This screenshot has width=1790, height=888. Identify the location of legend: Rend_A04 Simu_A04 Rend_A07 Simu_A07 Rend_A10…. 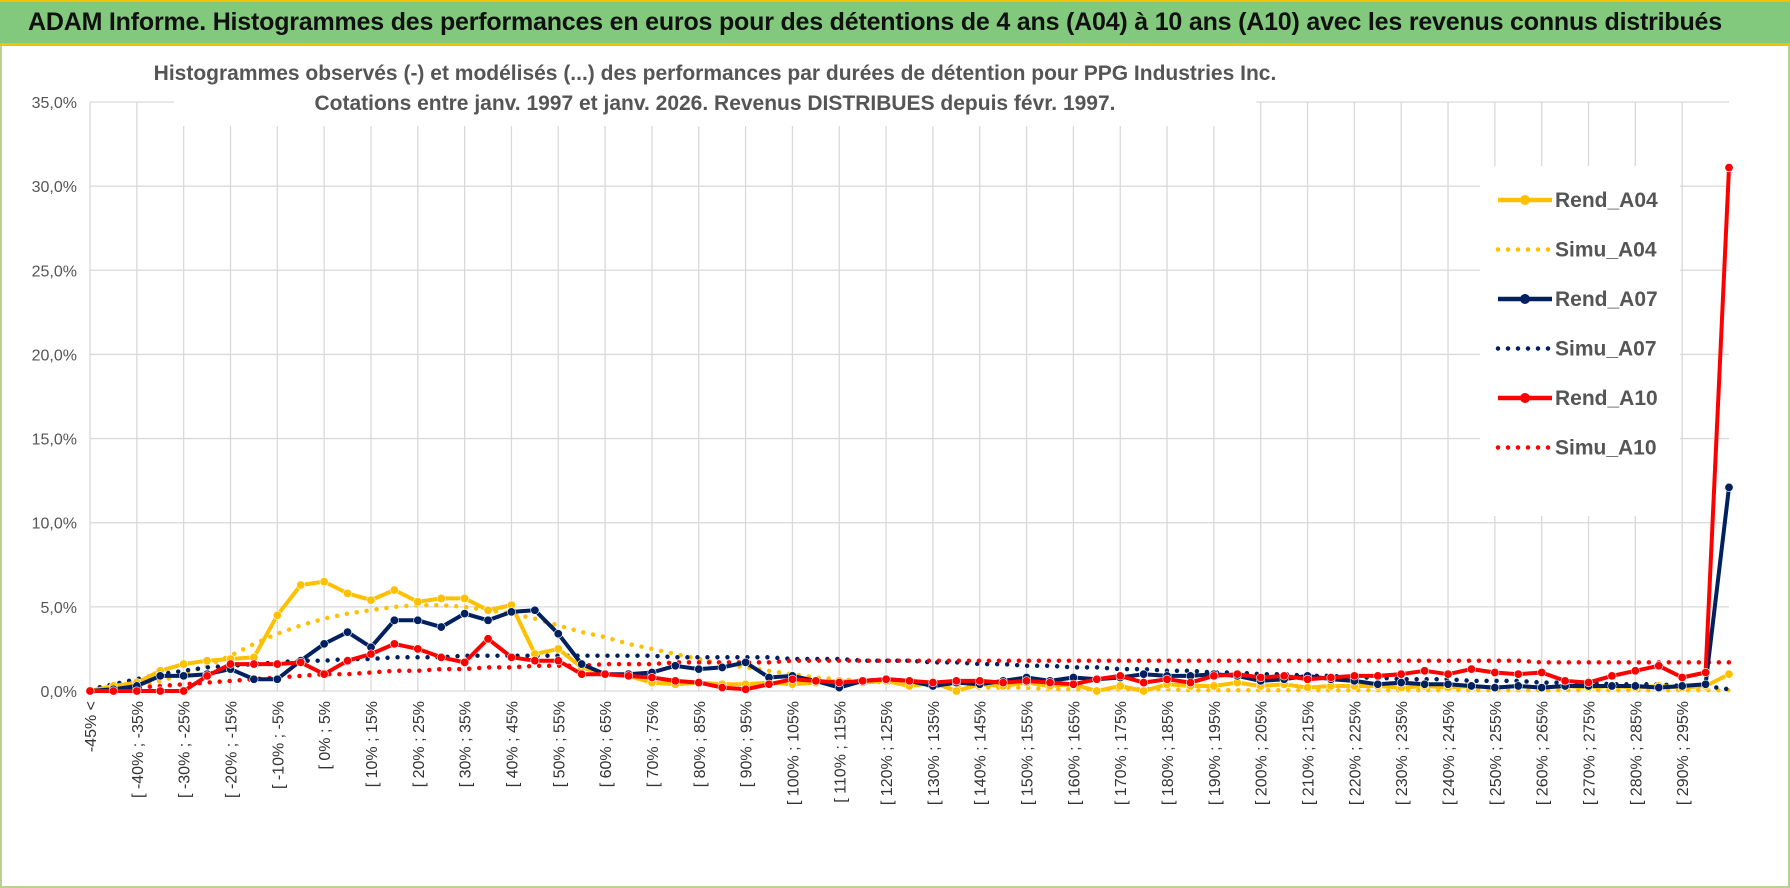
(1576, 324).